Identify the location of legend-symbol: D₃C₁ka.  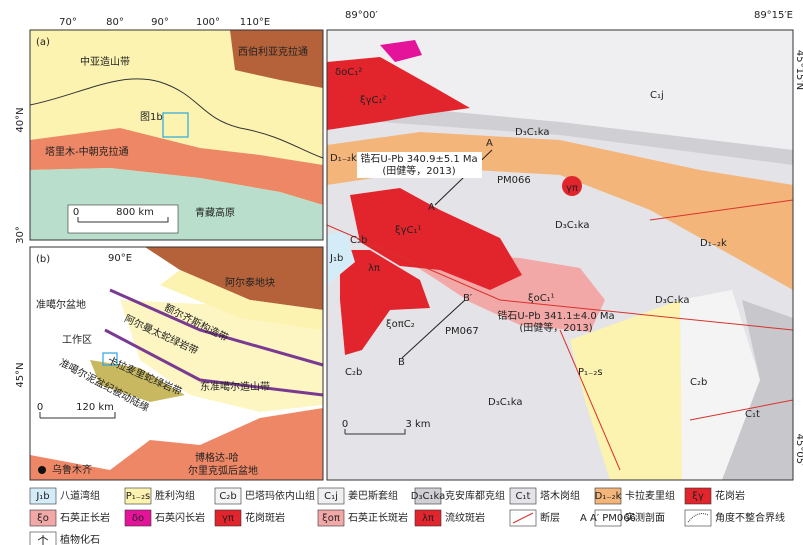
(428, 496).